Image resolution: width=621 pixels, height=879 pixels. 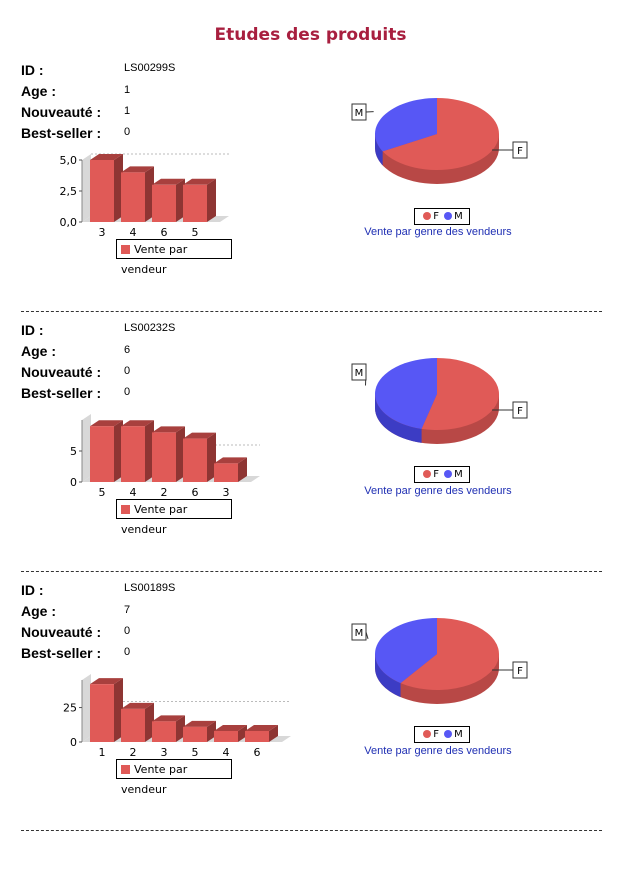 What do you see at coordinates (69, 191) in the screenshot?
I see `y-tick-label: 2,5` at bounding box center [69, 191].